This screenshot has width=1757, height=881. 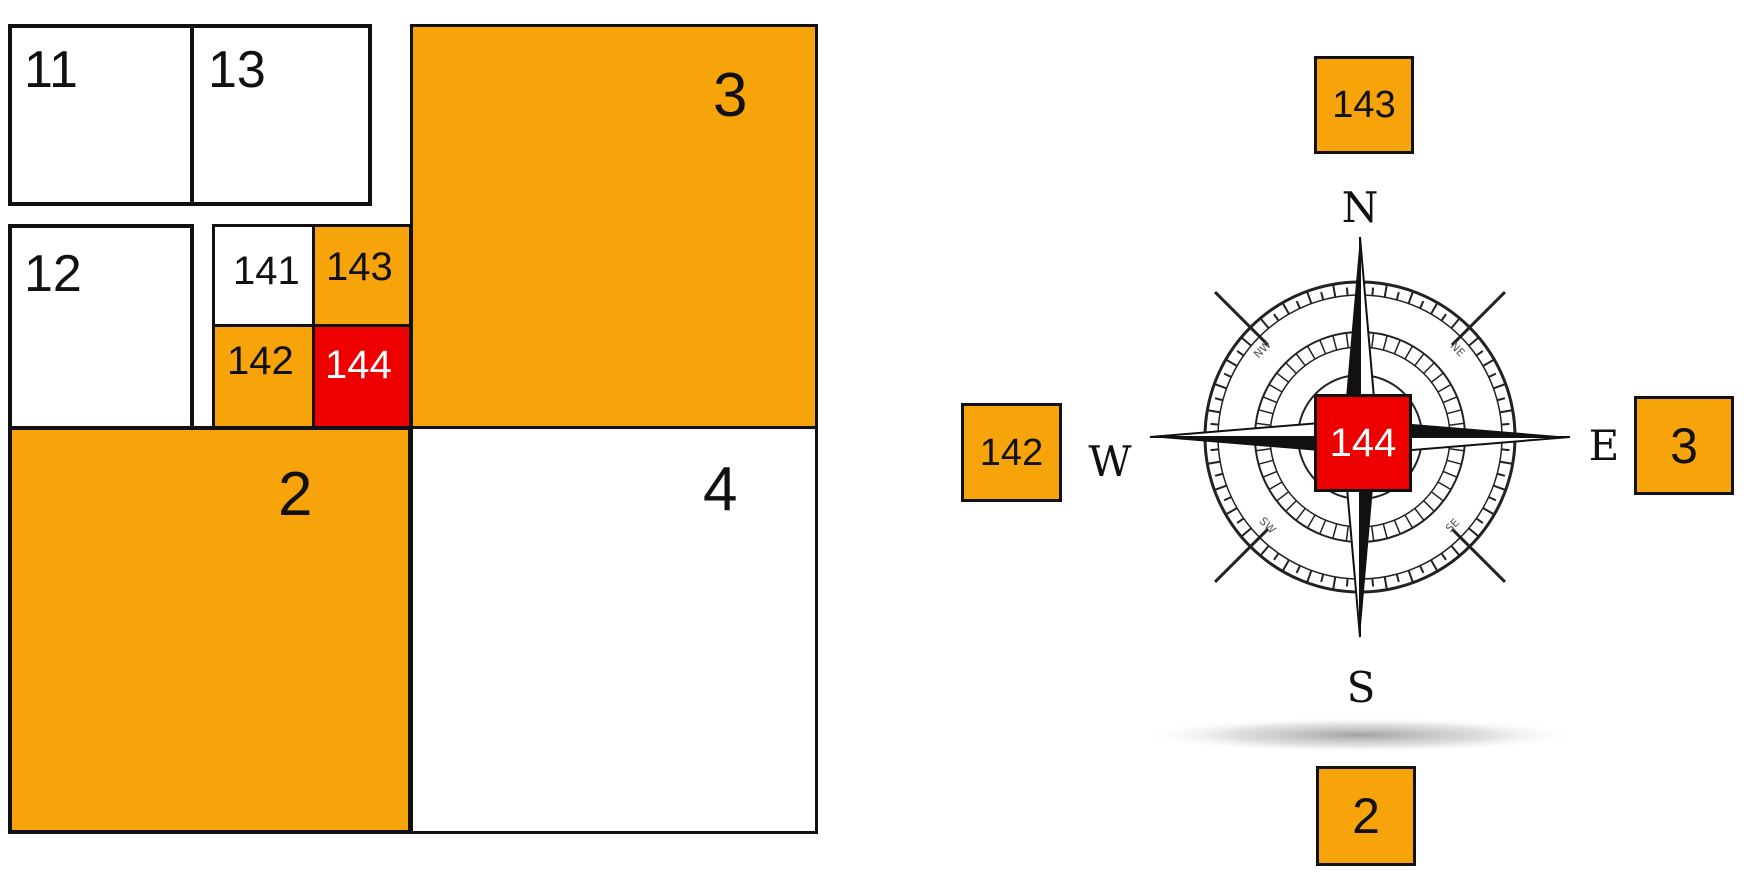 What do you see at coordinates (1011, 452) in the screenshot?
I see `compass-west-label: 142` at bounding box center [1011, 452].